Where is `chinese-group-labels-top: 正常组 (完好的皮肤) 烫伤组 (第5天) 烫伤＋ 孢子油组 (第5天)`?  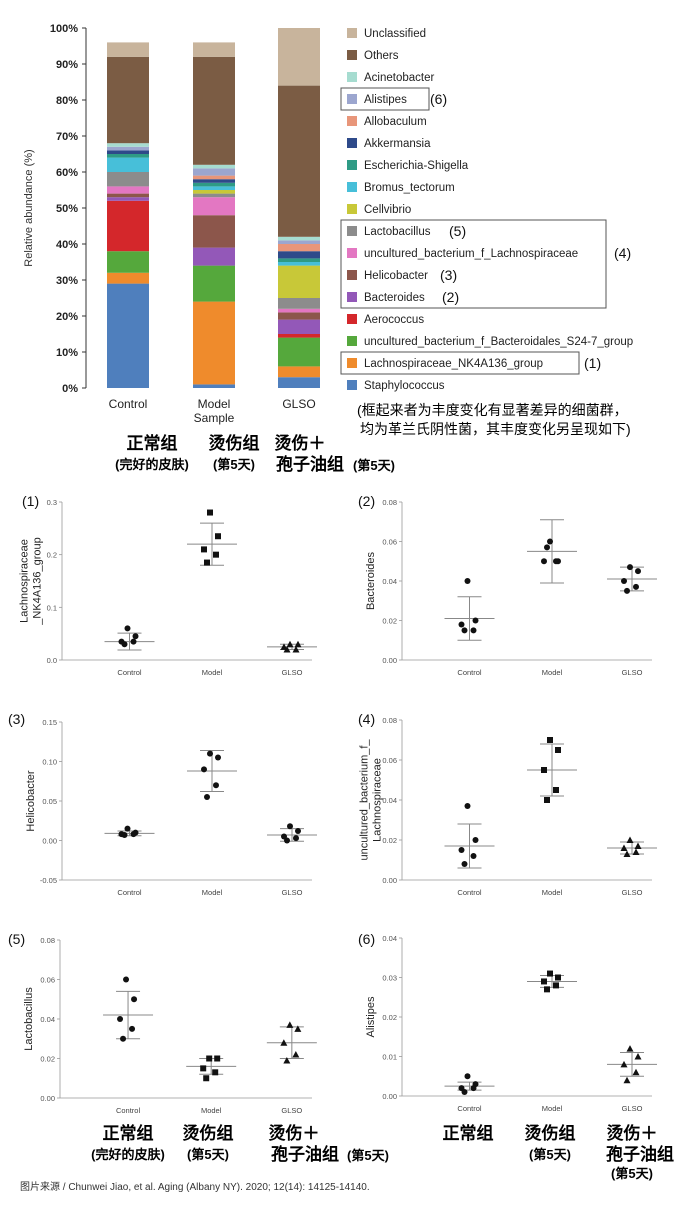
chinese-group-labels-top: 正常组 (完好的皮肤) 烫伤组 (第5天) 烫伤＋ 孢子油组 (第5天) is located at coordinates (255, 453).